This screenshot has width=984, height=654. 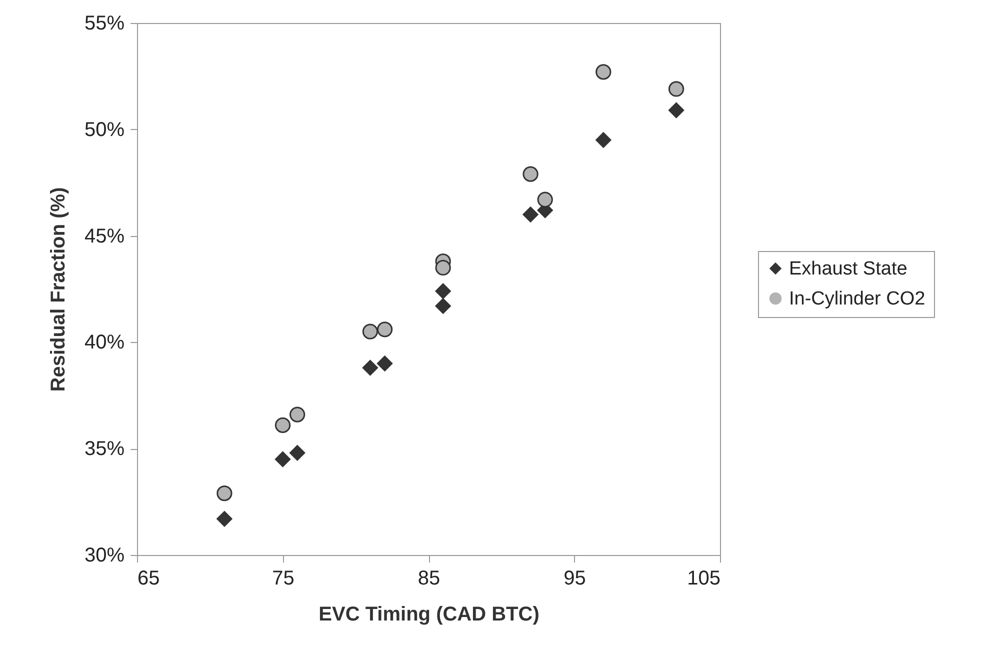 What do you see at coordinates (104, 236) in the screenshot?
I see `y-tick-label: 45%` at bounding box center [104, 236].